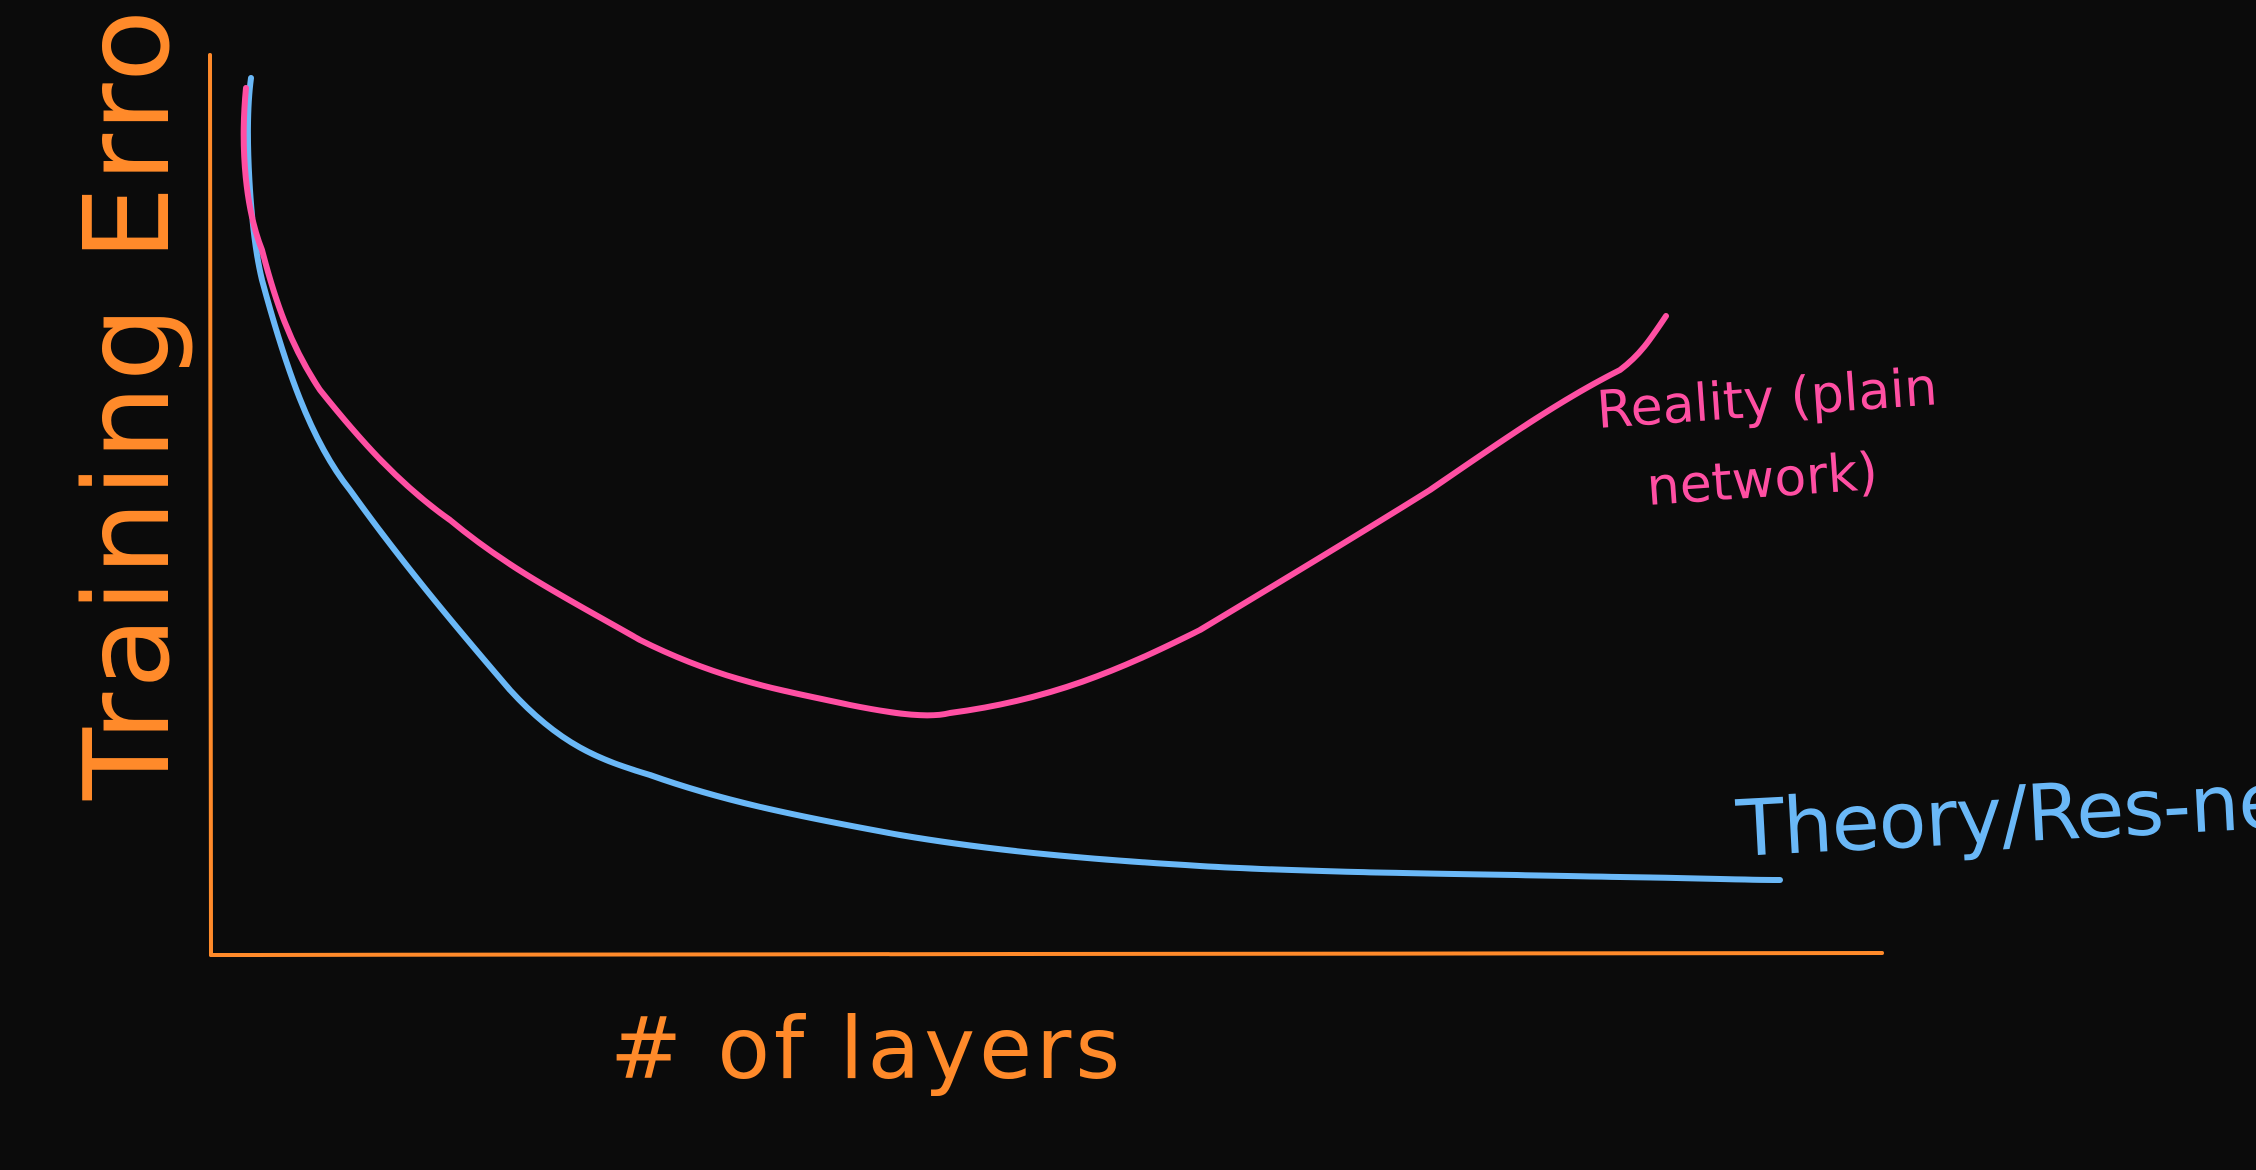 Image resolution: width=2256 pixels, height=1170 pixels. What do you see at coordinates (210, 505) in the screenshot?
I see `y-axis` at bounding box center [210, 505].